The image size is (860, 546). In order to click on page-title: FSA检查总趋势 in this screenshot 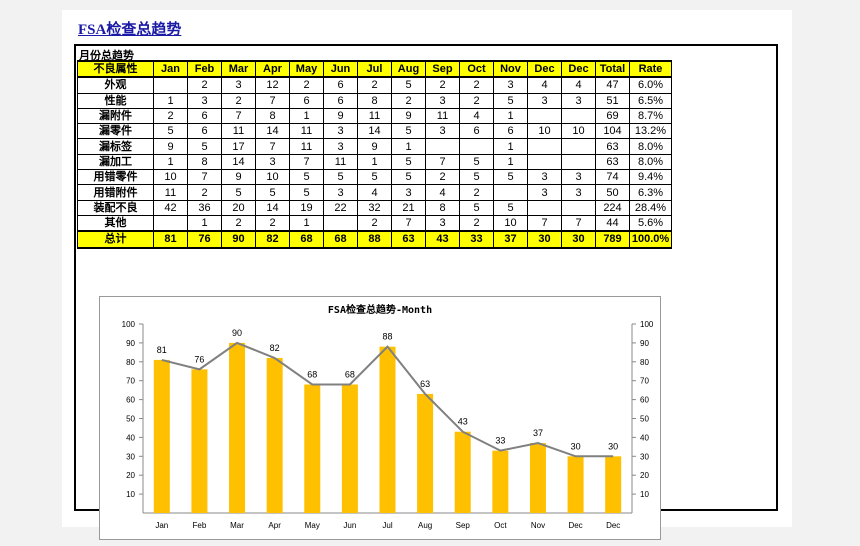, I will do `click(130, 30)`.